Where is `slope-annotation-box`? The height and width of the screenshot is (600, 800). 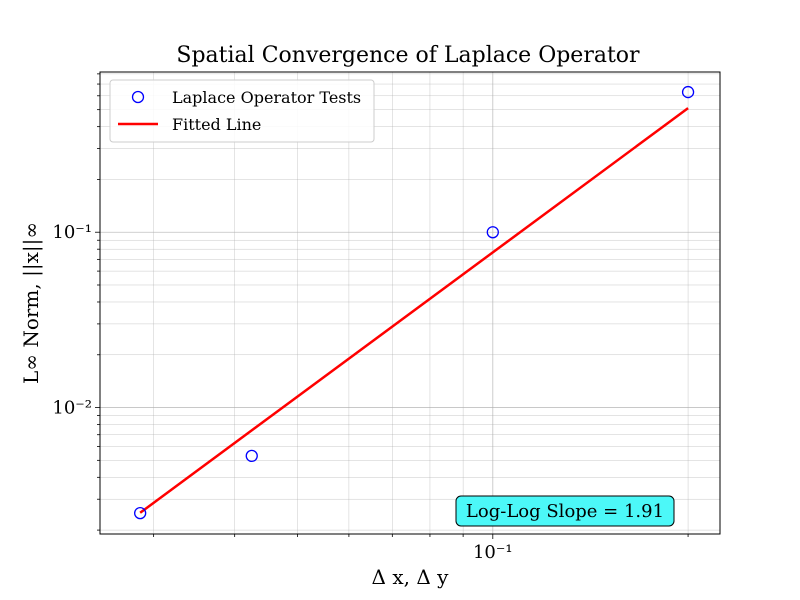 slope-annotation-box is located at coordinates (565, 511).